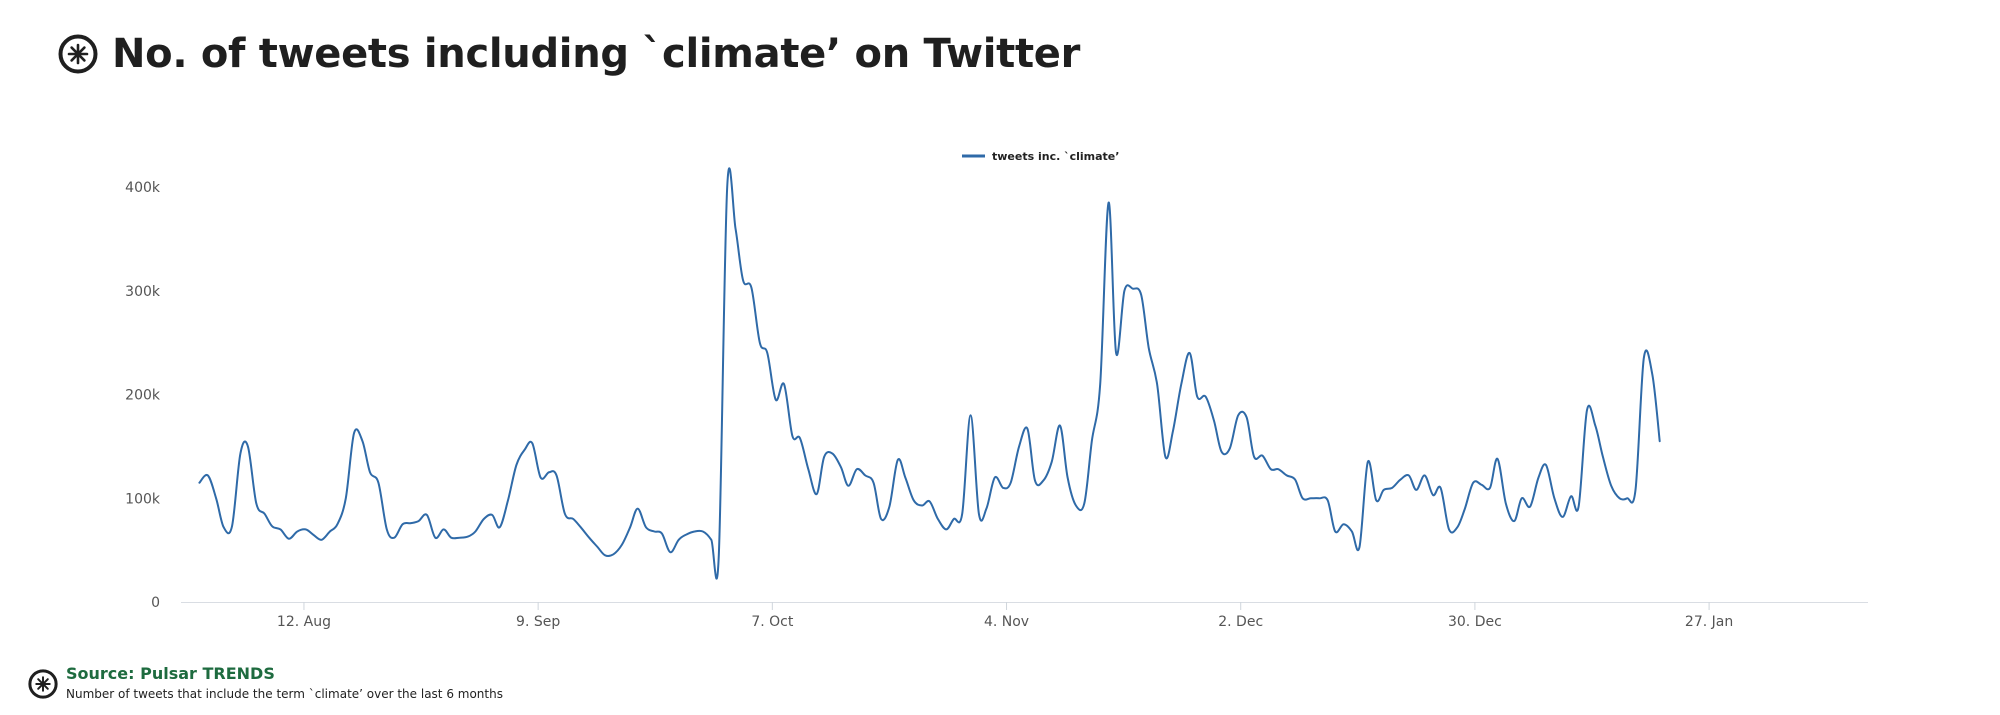 The width and height of the screenshot is (2000, 715). Describe the element at coordinates (143, 188) in the screenshot. I see `y-tick-label: 400k` at that location.